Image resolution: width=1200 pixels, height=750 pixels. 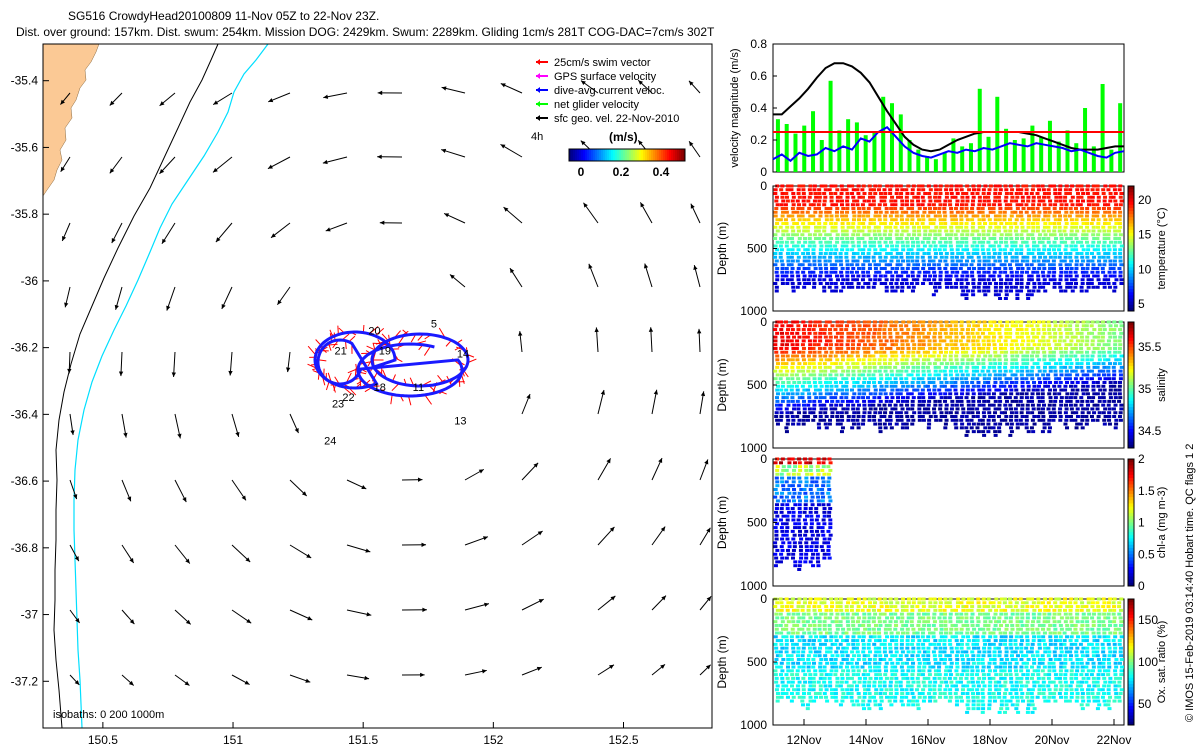 I want to click on map-y-tick-label: -37.2, so click(x=25, y=681).